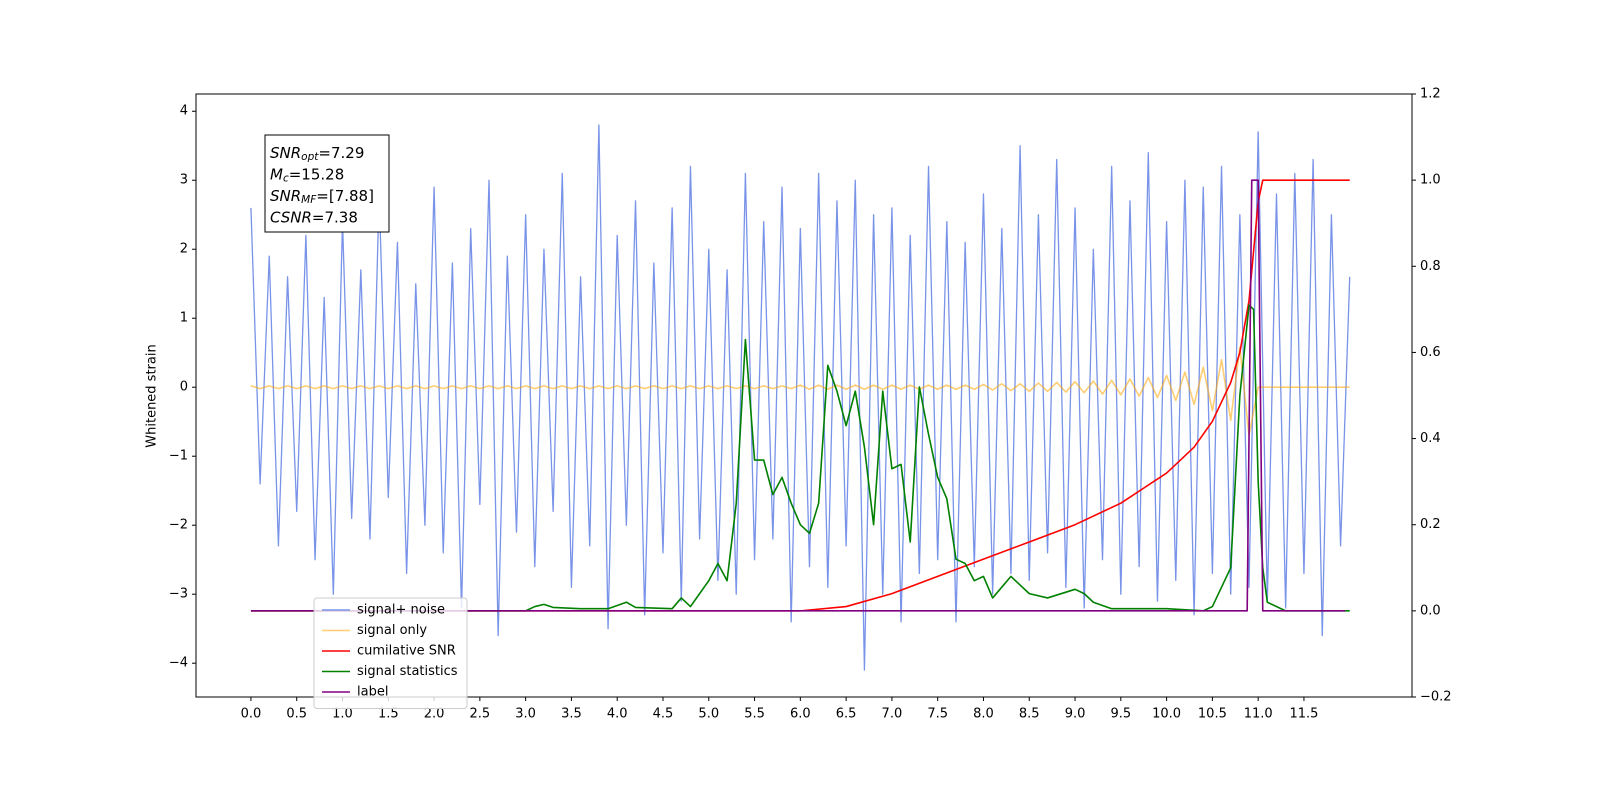  I want to click on y2-tick-label: 0.6, so click(1430, 352).